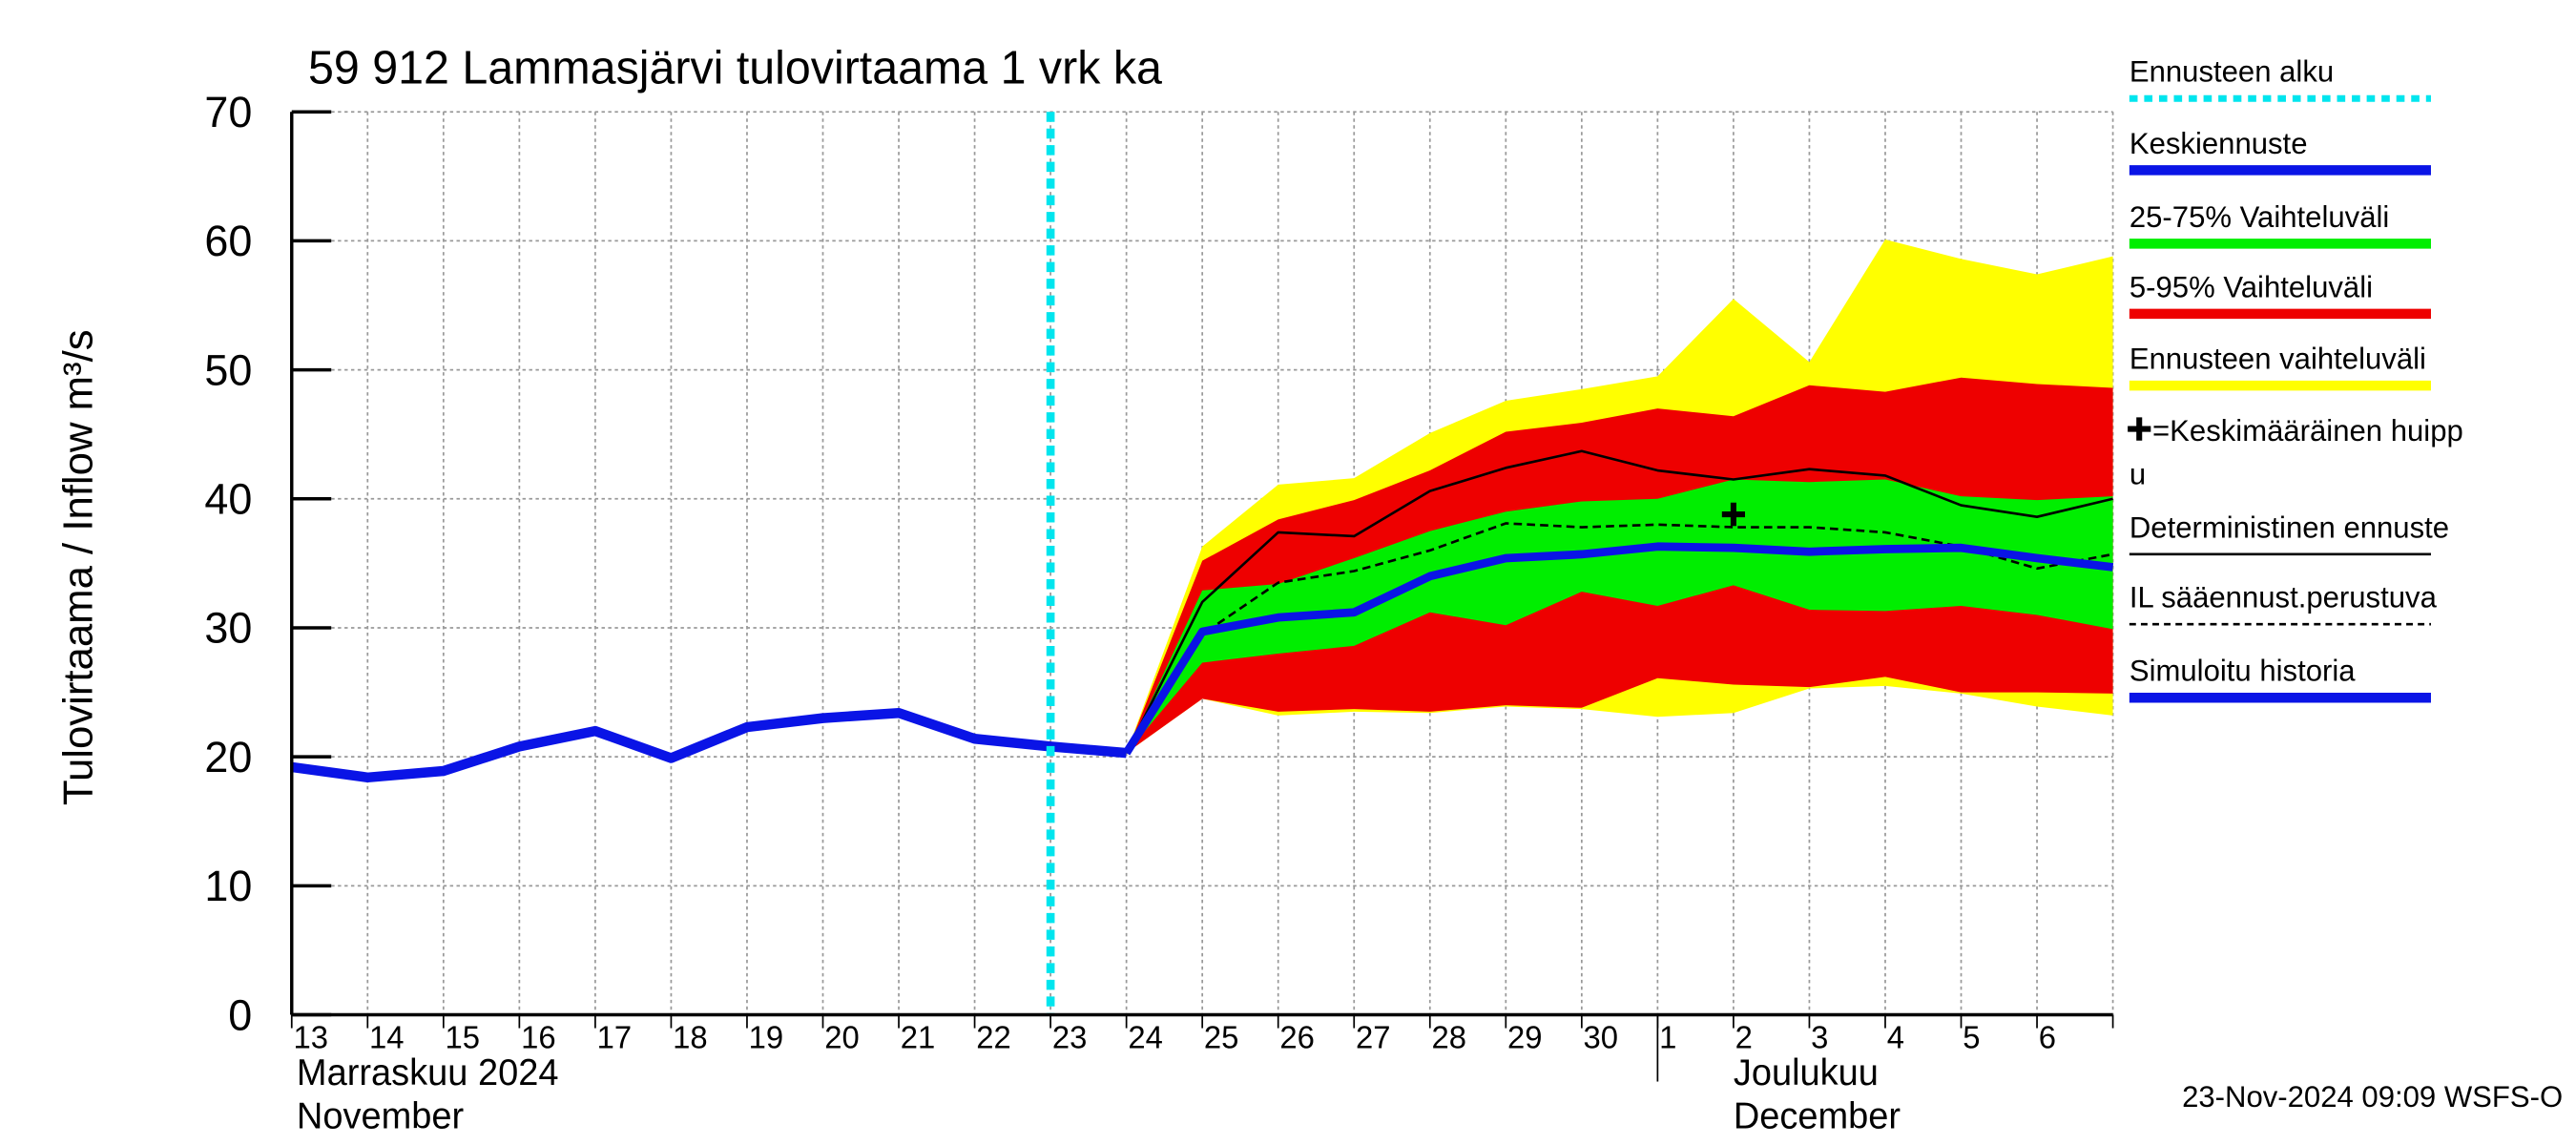 The width and height of the screenshot is (2576, 1145). What do you see at coordinates (993, 1036) in the screenshot?
I see `x-tick-label: 22` at bounding box center [993, 1036].